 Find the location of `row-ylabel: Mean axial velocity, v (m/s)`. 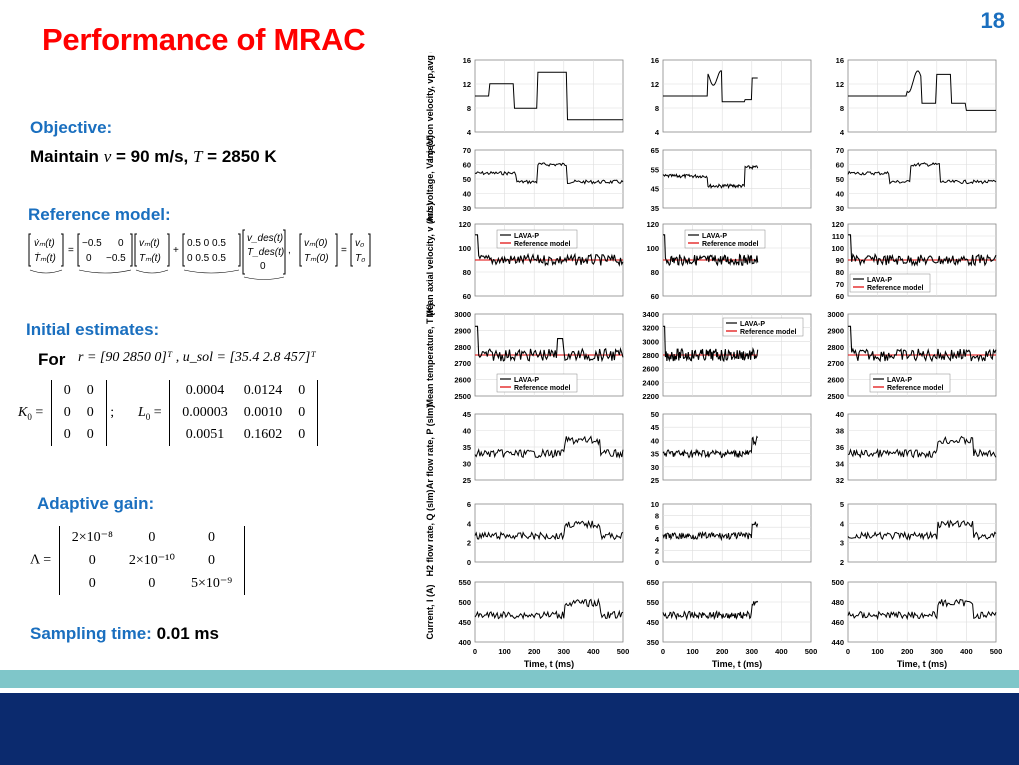

row-ylabel: Mean axial velocity, v (m/s) is located at coordinates (430, 260).